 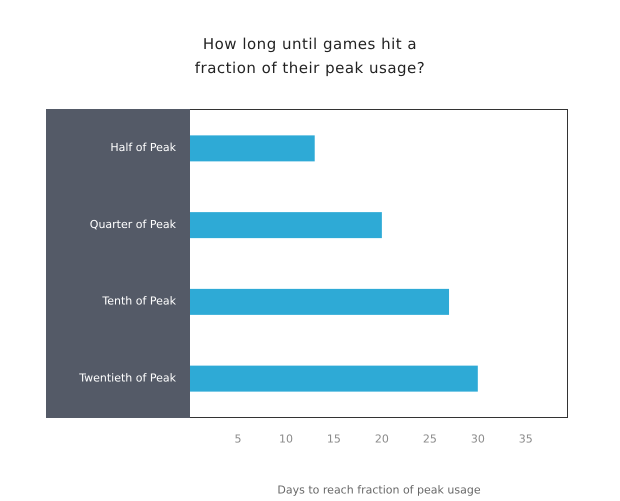 I want to click on x-tick-label: 15, so click(x=333, y=439).